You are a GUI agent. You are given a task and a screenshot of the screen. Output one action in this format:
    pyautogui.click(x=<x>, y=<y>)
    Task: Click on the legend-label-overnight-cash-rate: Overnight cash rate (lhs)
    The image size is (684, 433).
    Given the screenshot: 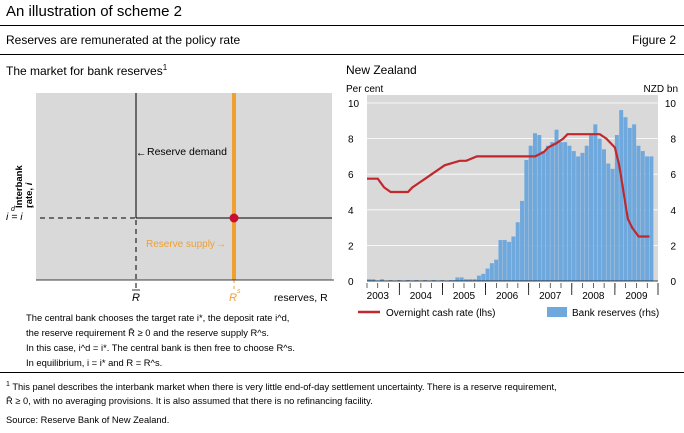 What is the action you would take?
    pyautogui.click(x=441, y=313)
    